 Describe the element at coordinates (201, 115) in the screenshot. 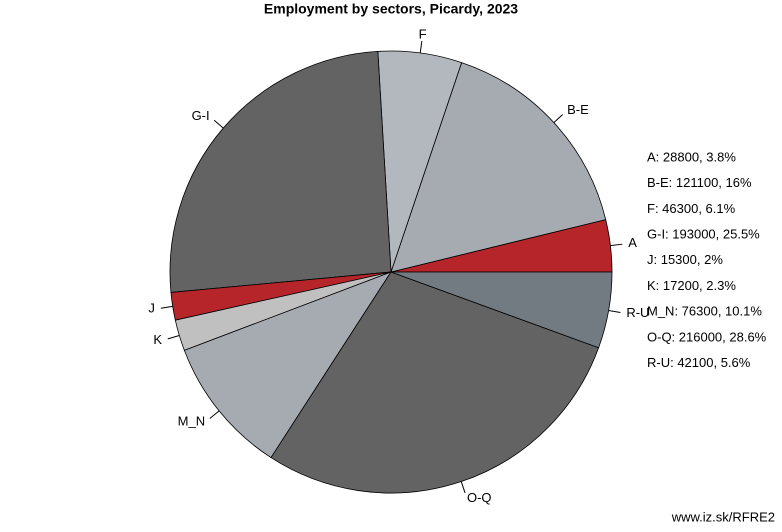

I see `slice-label: G-I` at that location.